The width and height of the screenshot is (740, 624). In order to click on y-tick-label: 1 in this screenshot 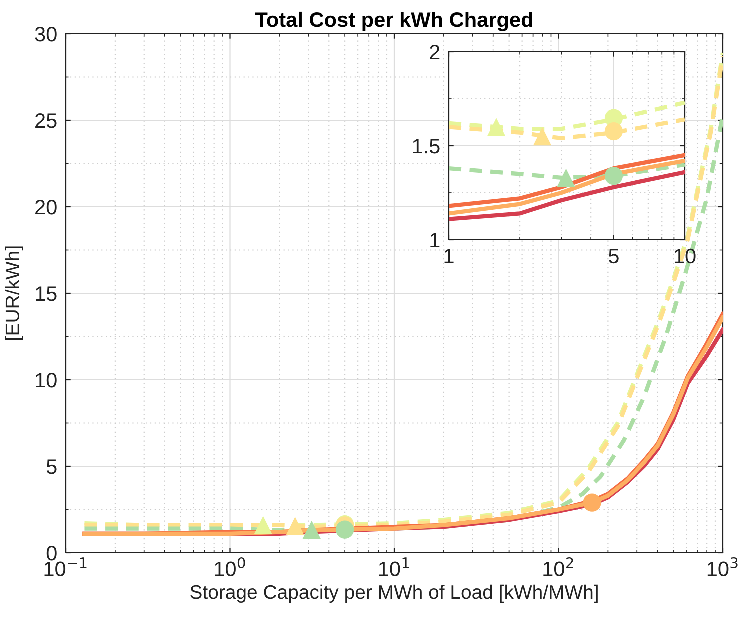, I will do `click(435, 240)`.